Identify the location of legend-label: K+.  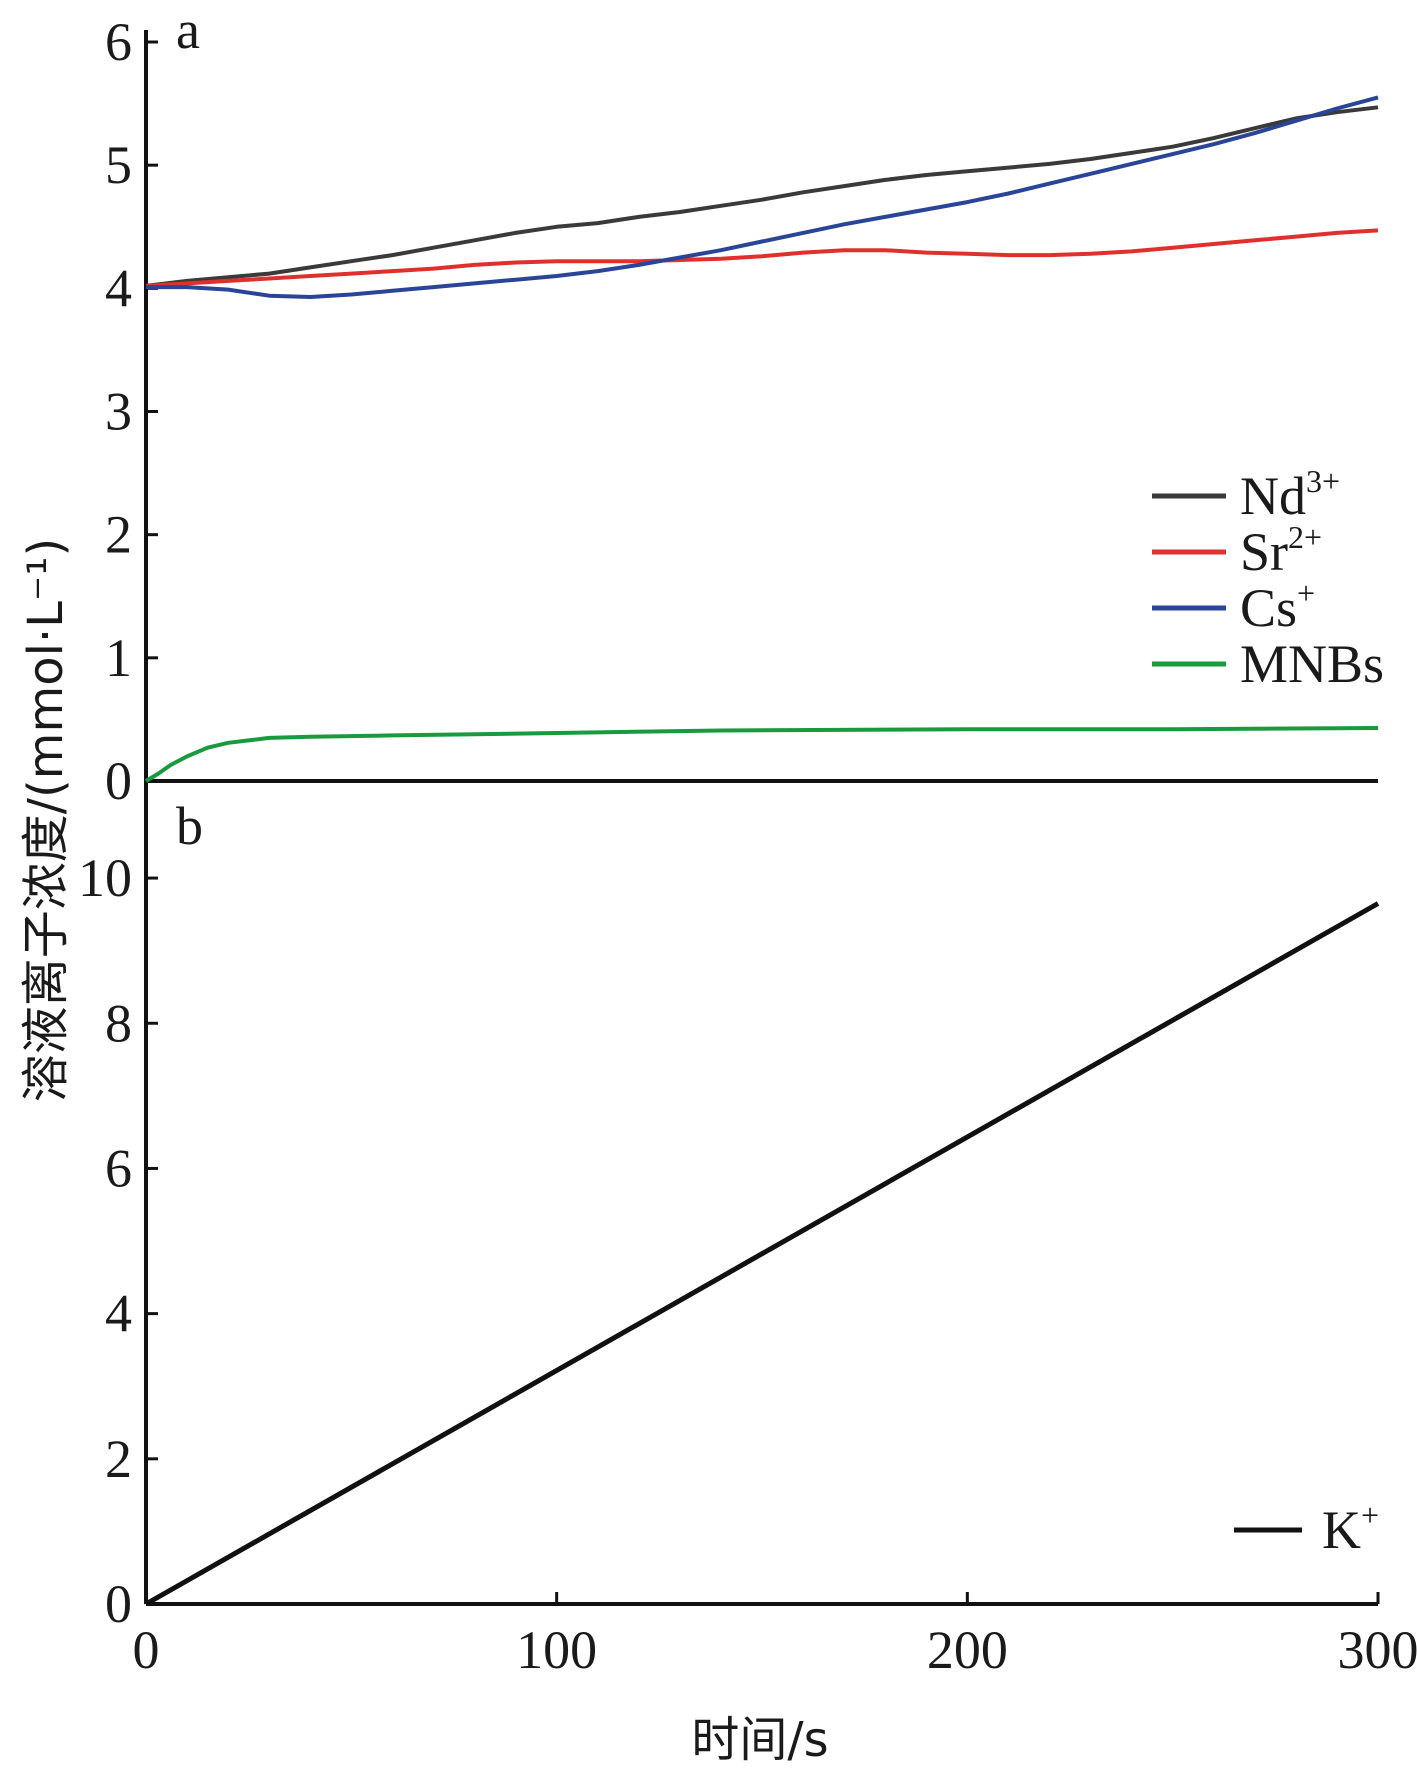
(1350, 1528).